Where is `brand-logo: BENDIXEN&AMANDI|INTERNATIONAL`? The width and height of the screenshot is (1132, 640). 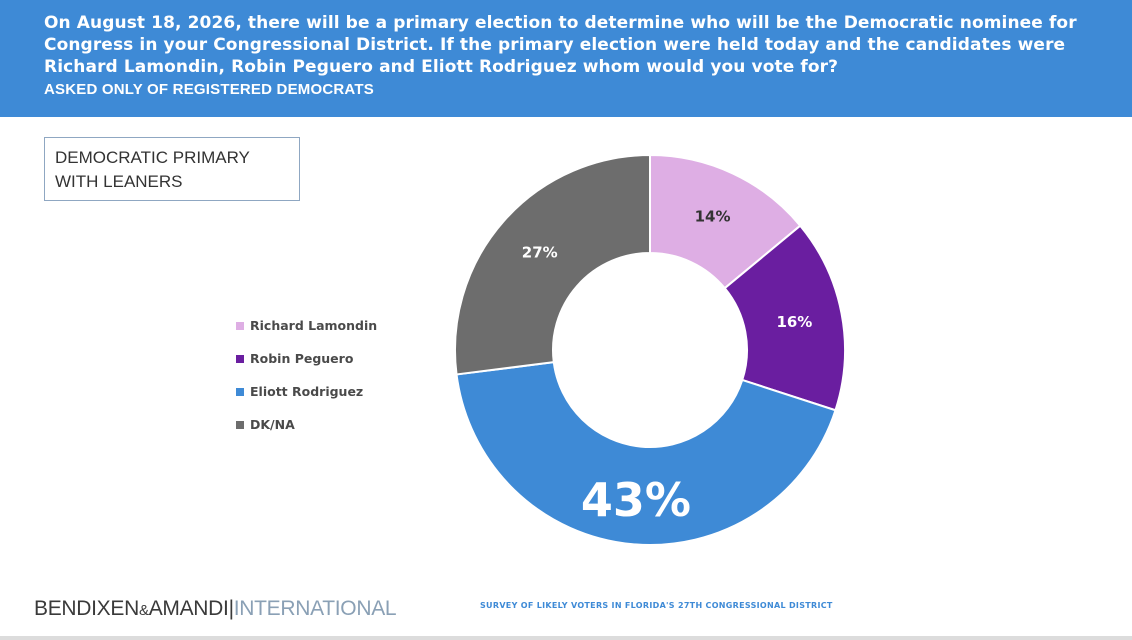
brand-logo: BENDIXEN&AMANDI|INTERNATIONAL is located at coordinates (215, 608).